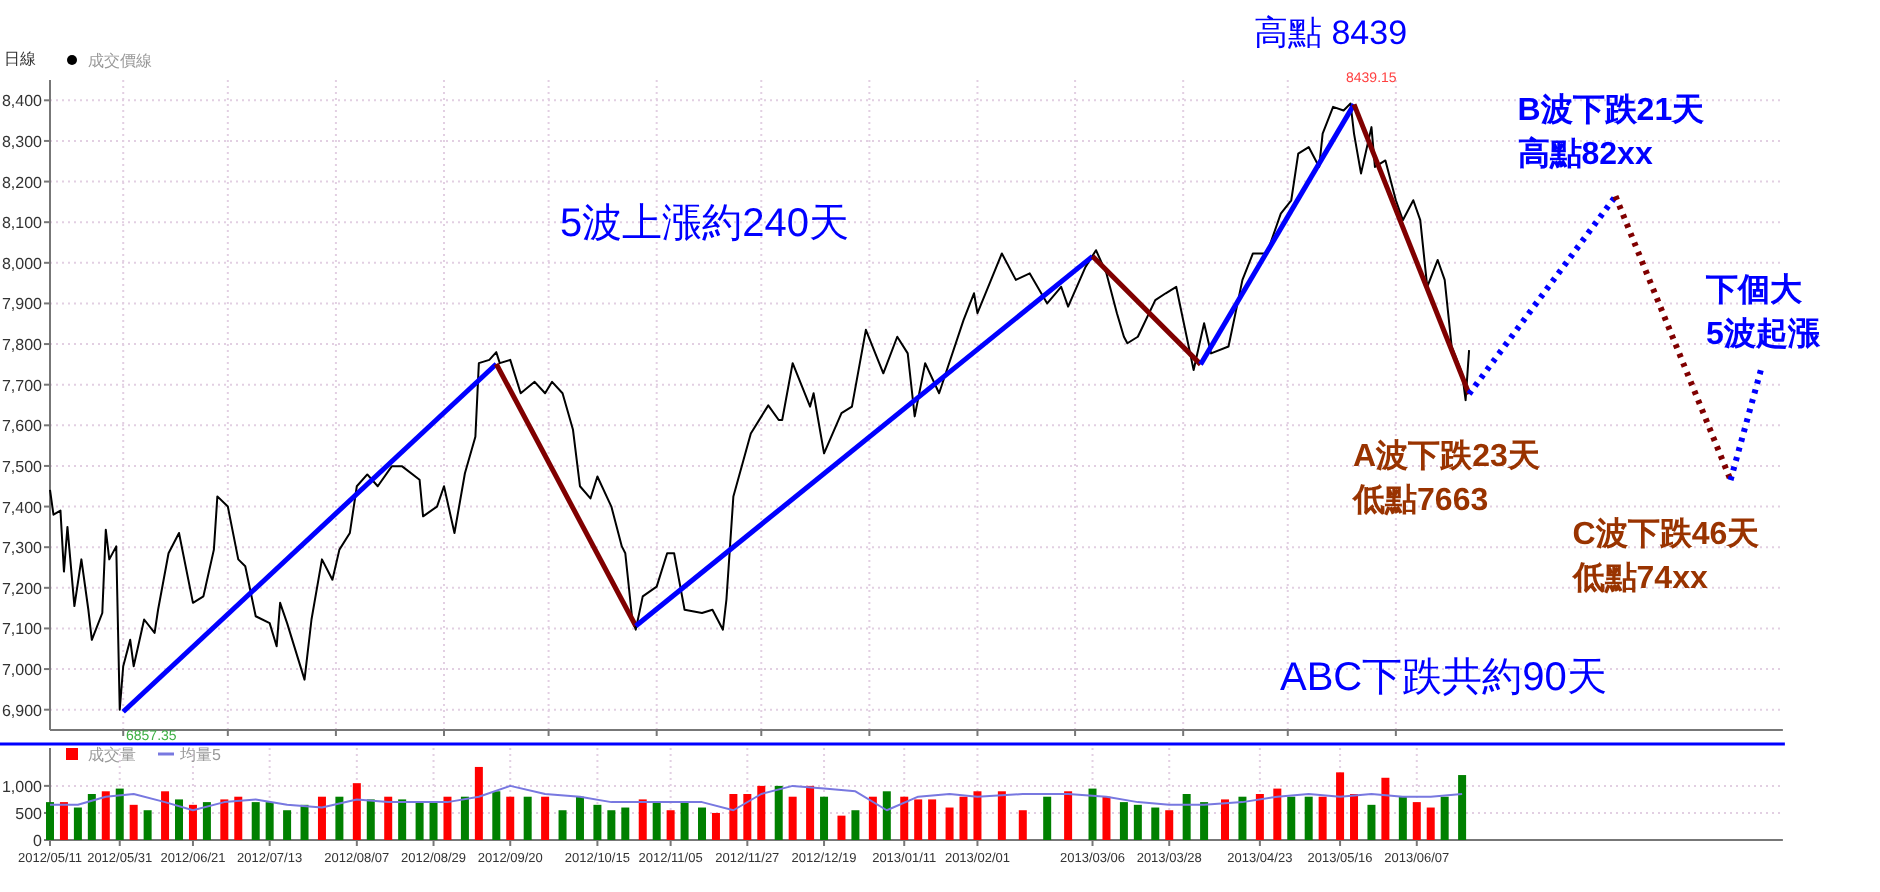 This screenshot has height=892, width=1880. Describe the element at coordinates (22, 101) in the screenshot. I see `y-tick-label: 8,400` at that location.